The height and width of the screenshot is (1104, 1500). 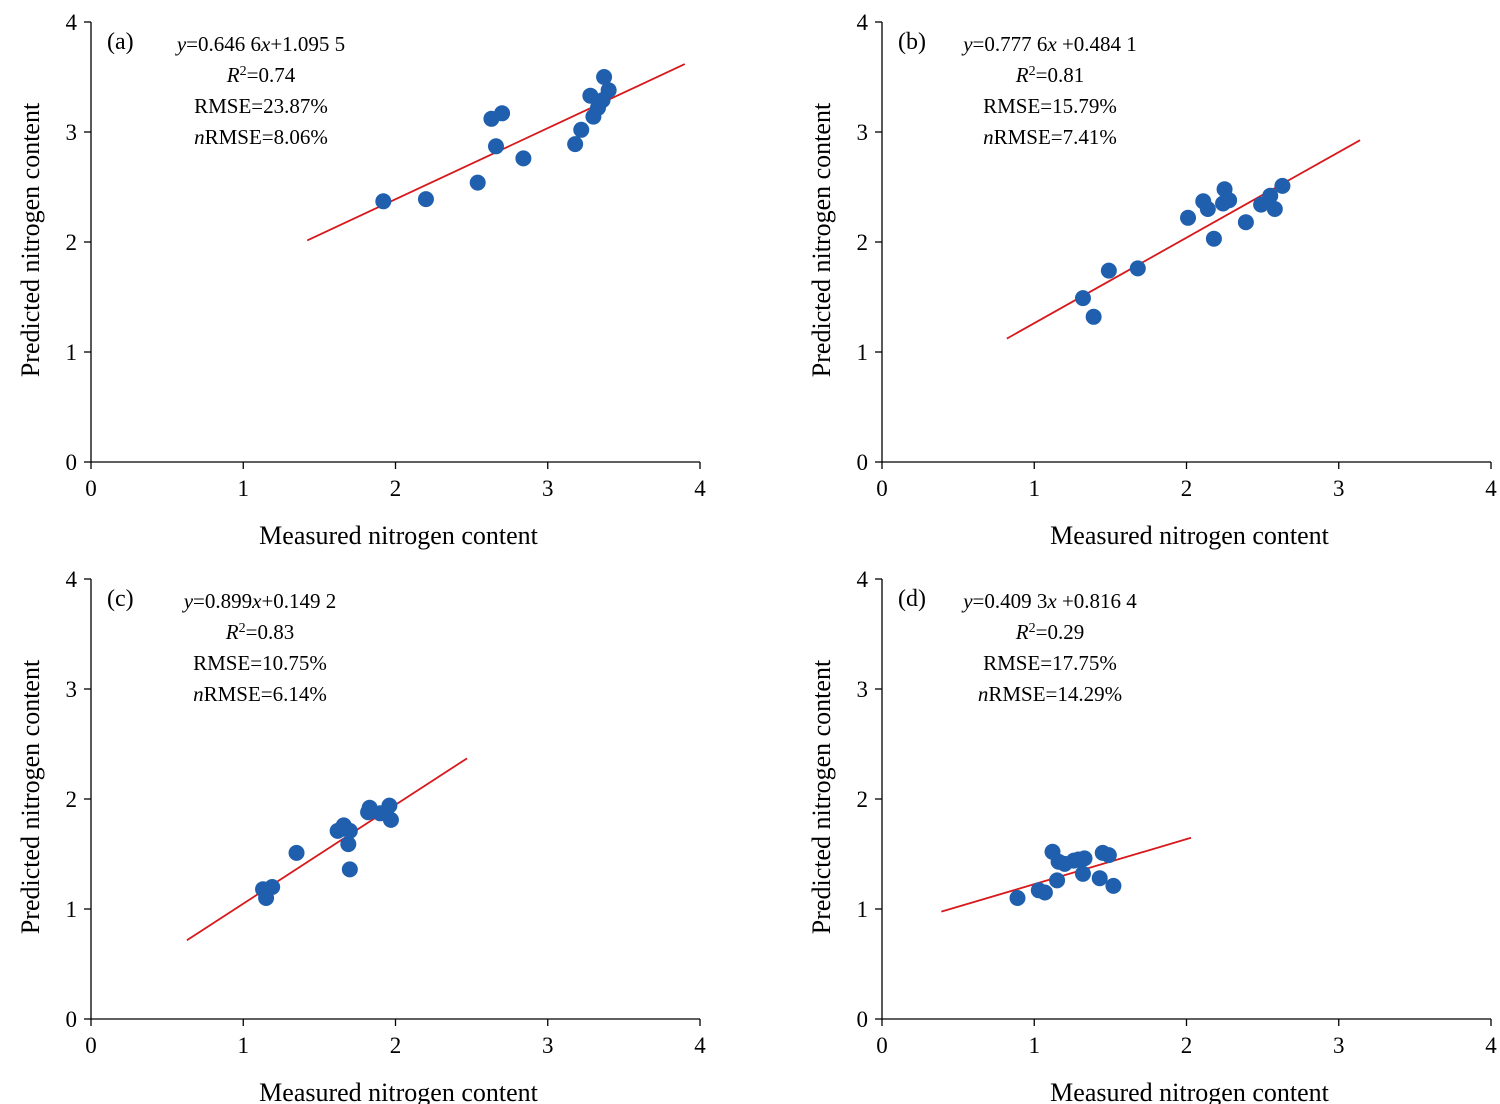 I want to click on rmse-label: RMSE=23.87%, so click(x=261, y=106).